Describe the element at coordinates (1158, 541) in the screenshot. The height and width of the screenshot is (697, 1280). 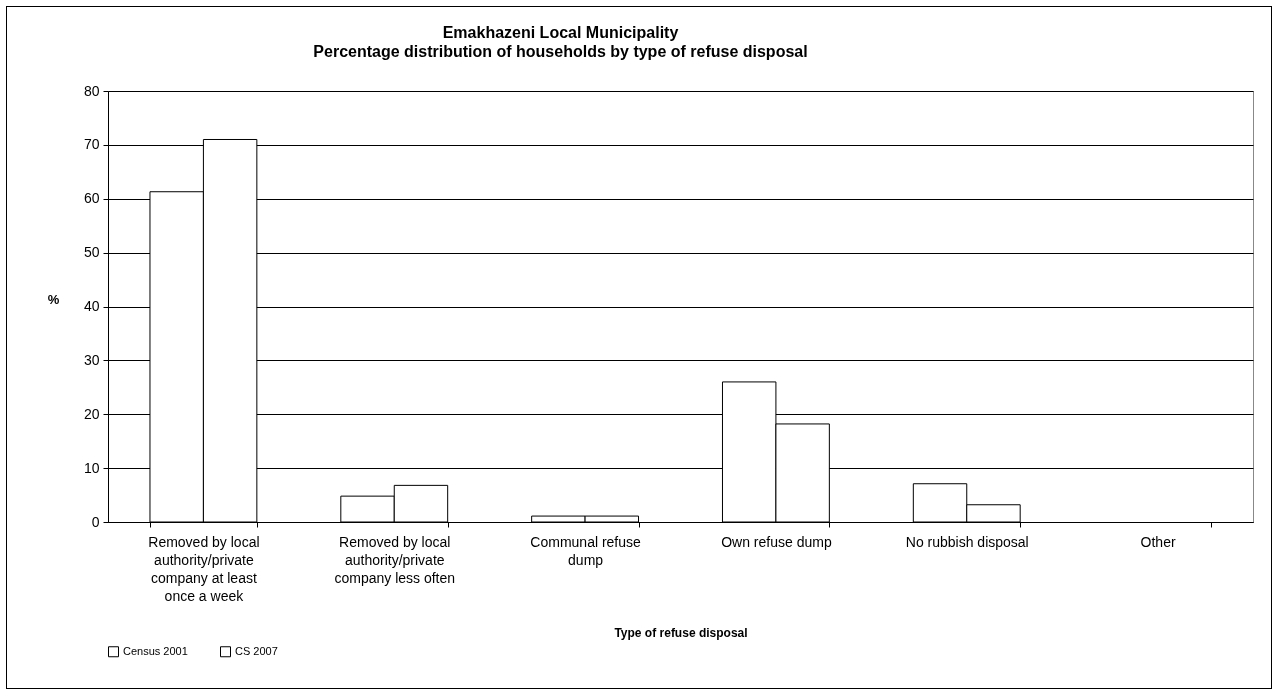
I see `x-tick-label: Other` at that location.